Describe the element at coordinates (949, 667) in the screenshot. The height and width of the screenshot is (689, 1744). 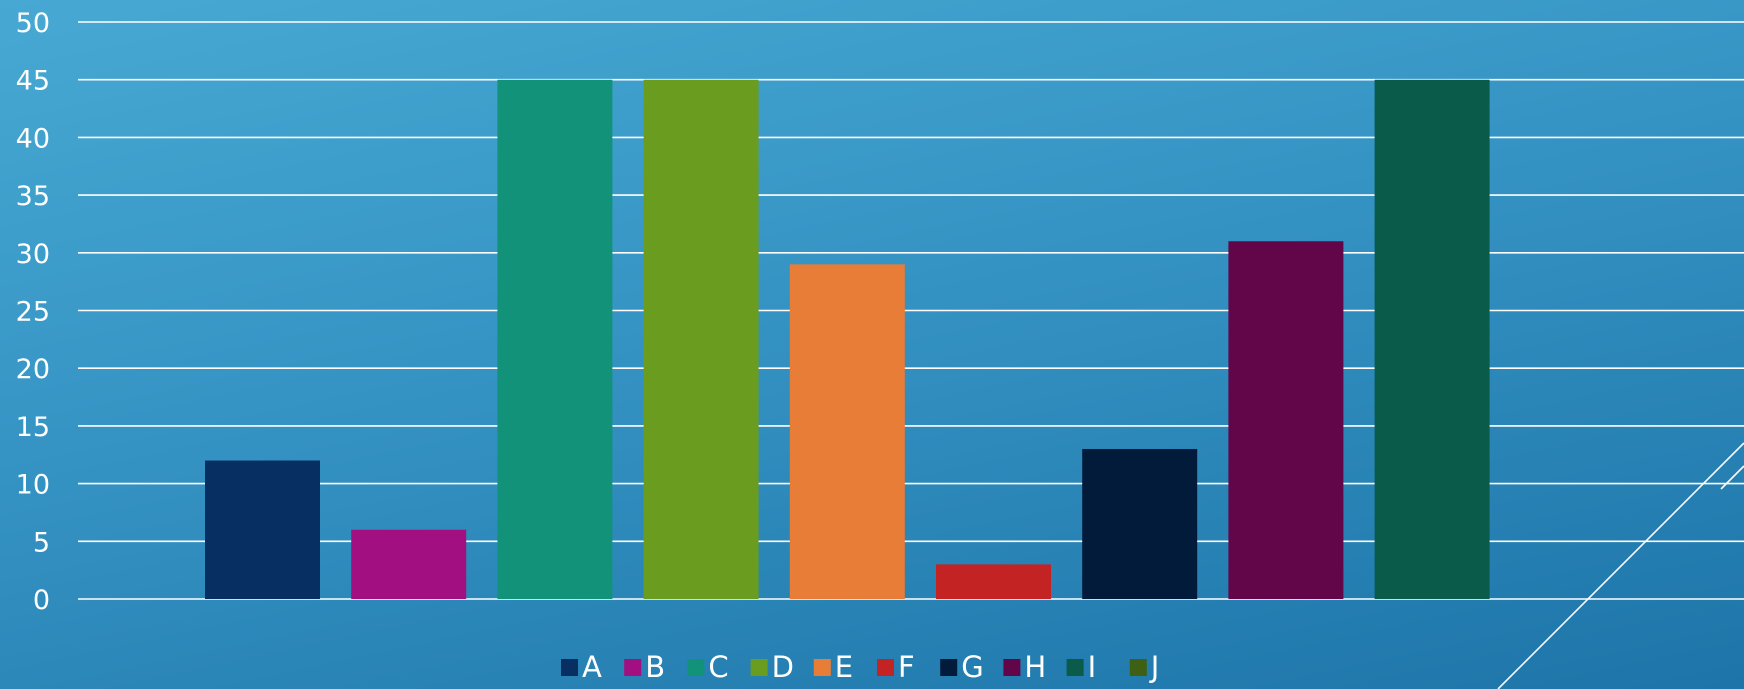
I see `legend-swatch-G` at that location.